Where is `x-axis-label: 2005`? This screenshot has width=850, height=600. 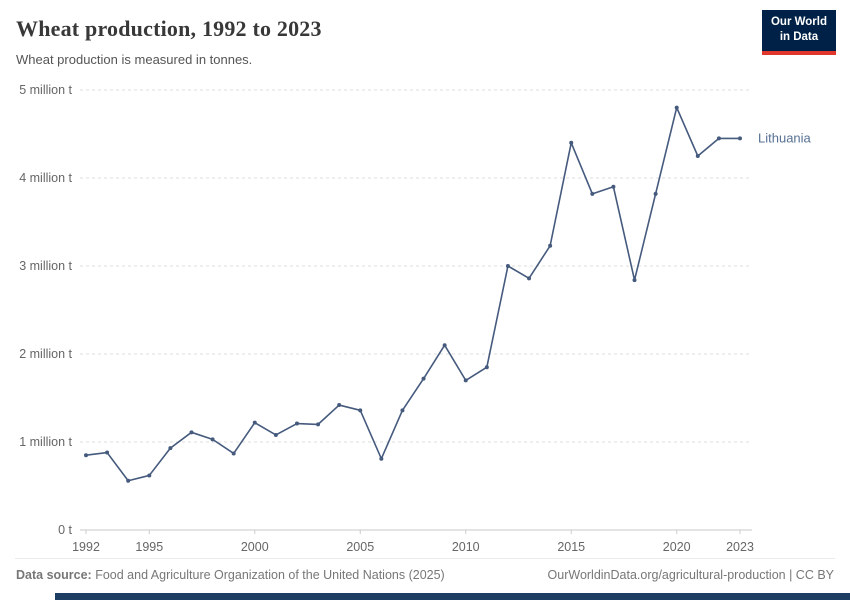
x-axis-label: 2005 is located at coordinates (360, 547).